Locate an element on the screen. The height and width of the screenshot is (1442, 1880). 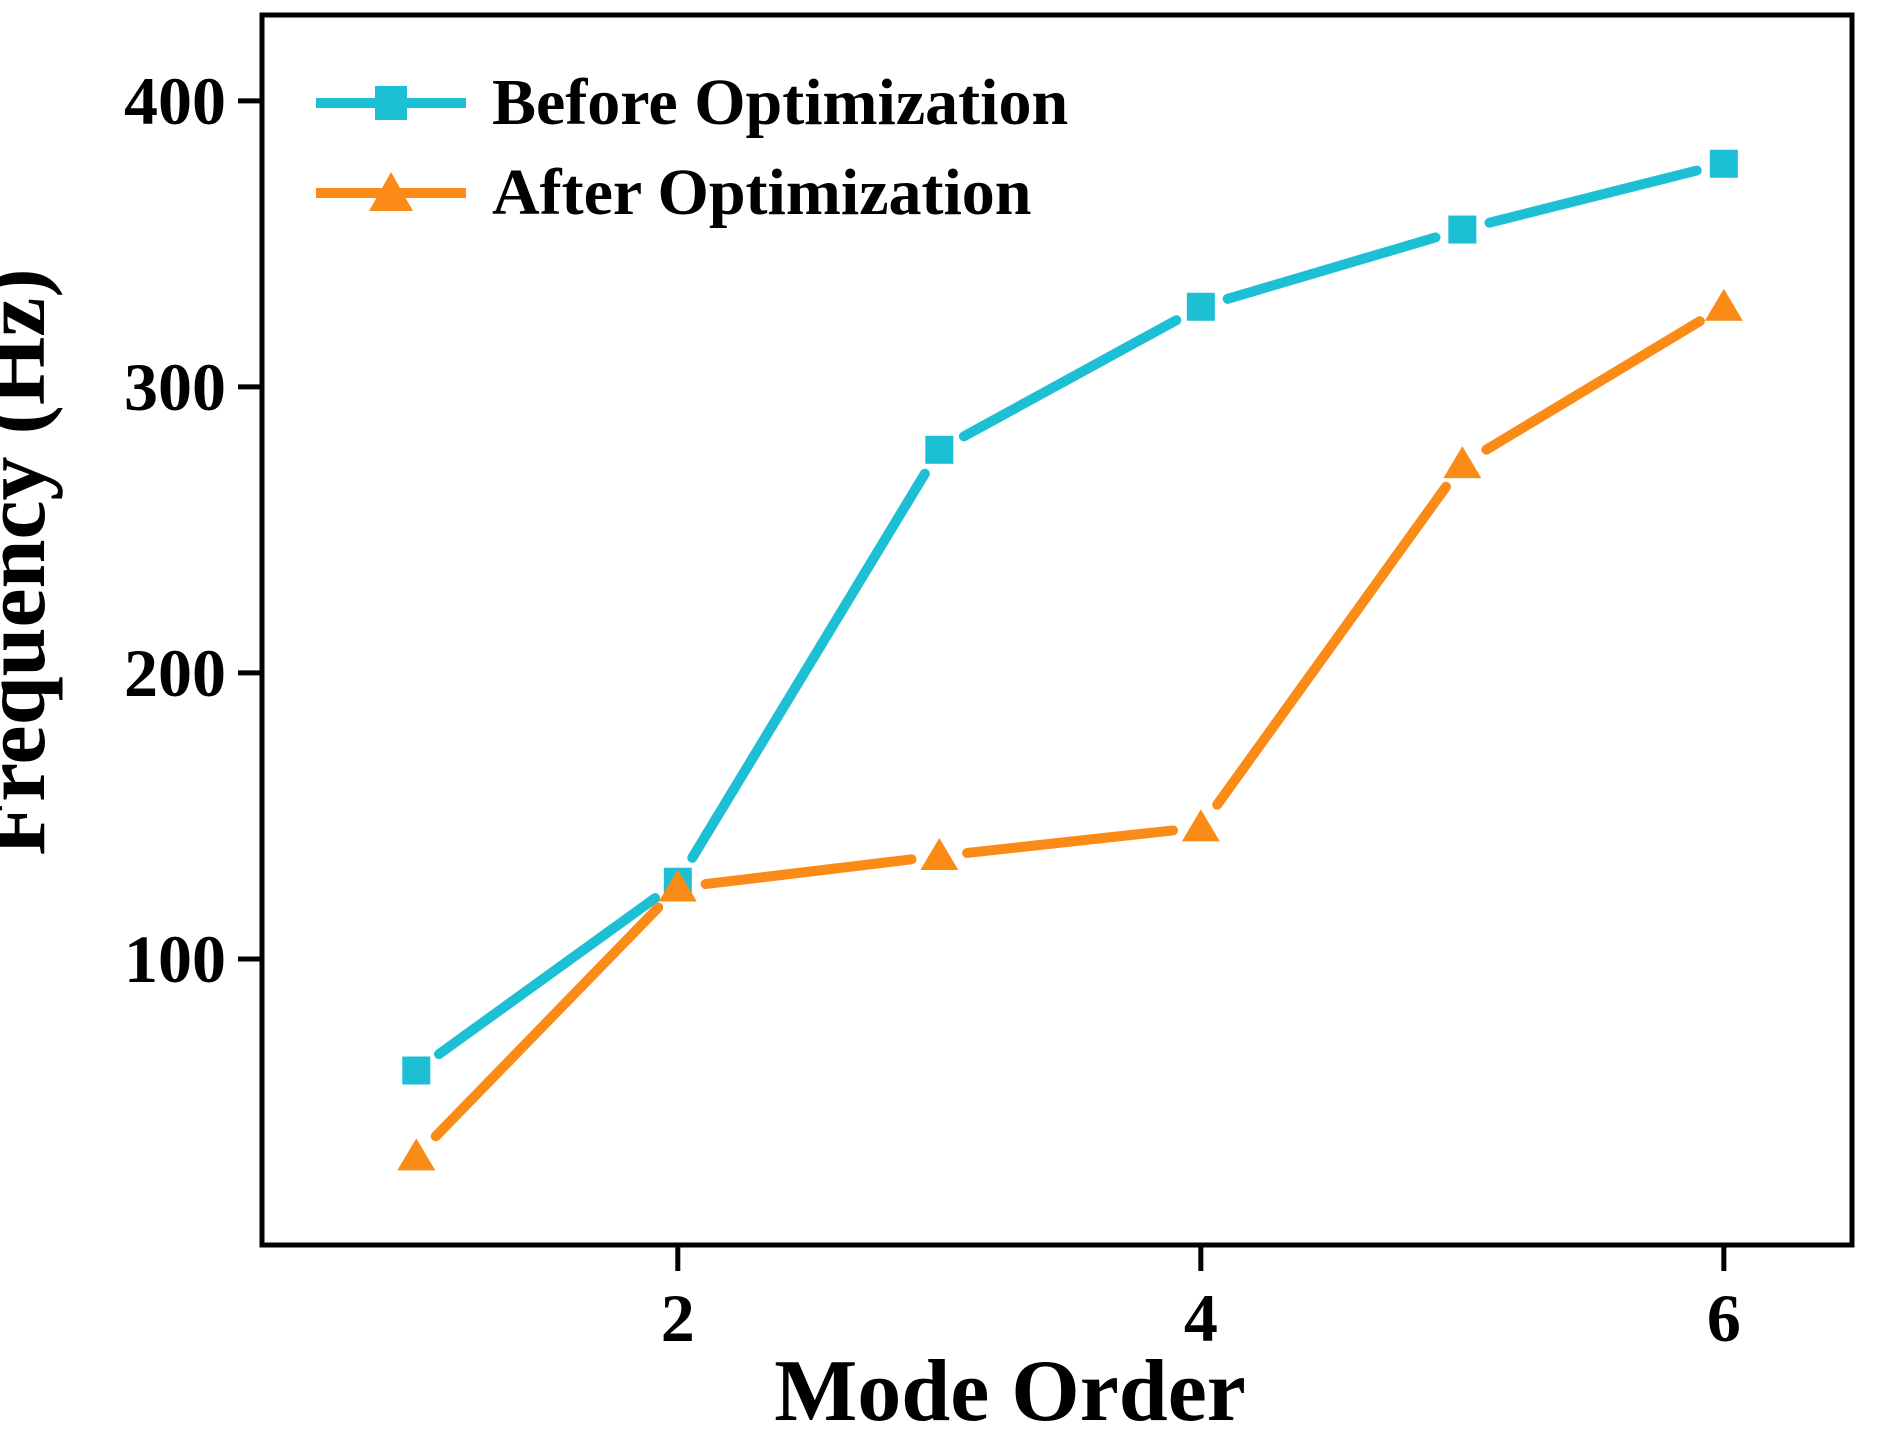
y-tick-label: 300 is located at coordinates (175, 387).